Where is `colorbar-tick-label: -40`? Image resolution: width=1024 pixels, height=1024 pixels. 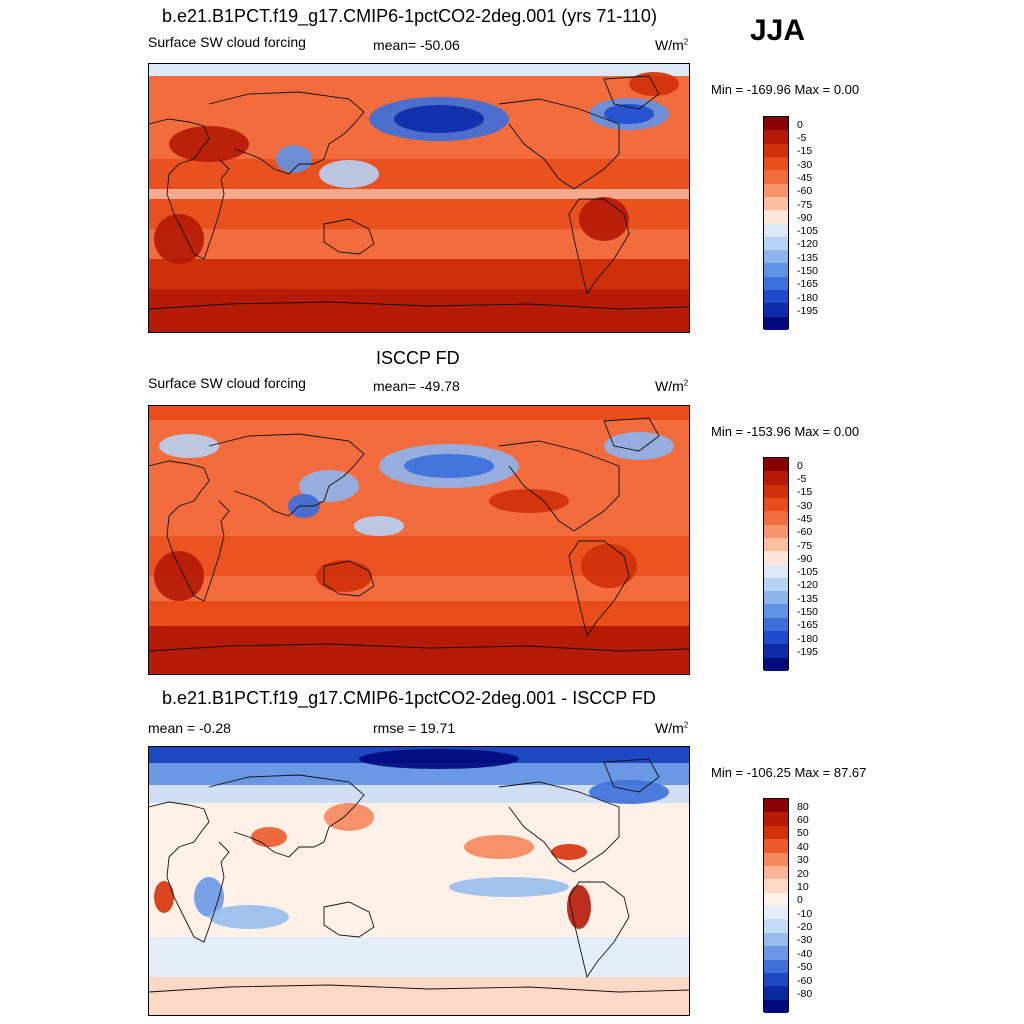 colorbar-tick-label: -40 is located at coordinates (805, 953).